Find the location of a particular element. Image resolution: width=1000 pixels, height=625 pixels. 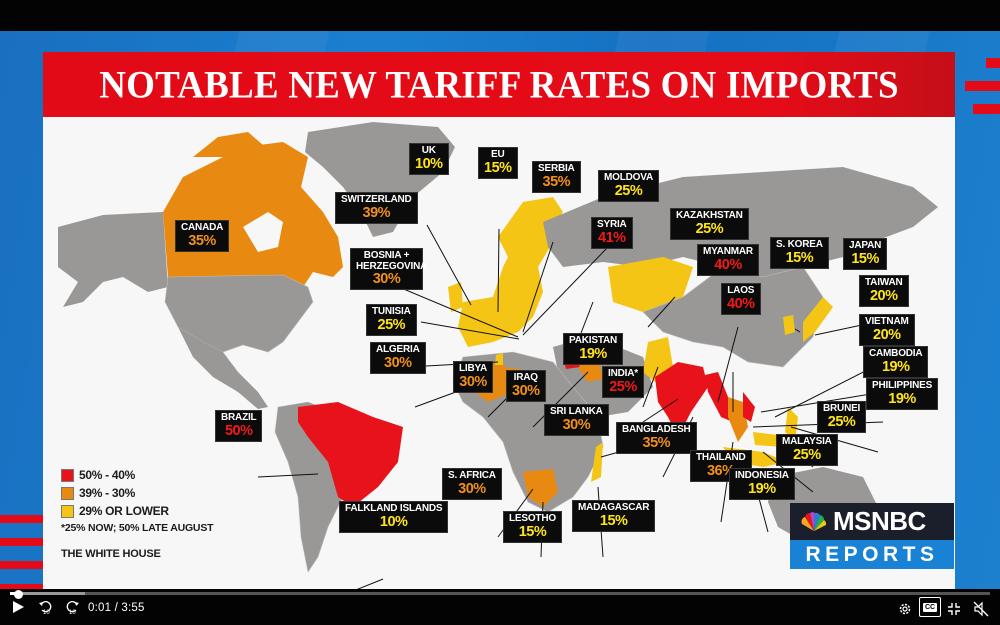

progress-bar is located at coordinates (500, 593).